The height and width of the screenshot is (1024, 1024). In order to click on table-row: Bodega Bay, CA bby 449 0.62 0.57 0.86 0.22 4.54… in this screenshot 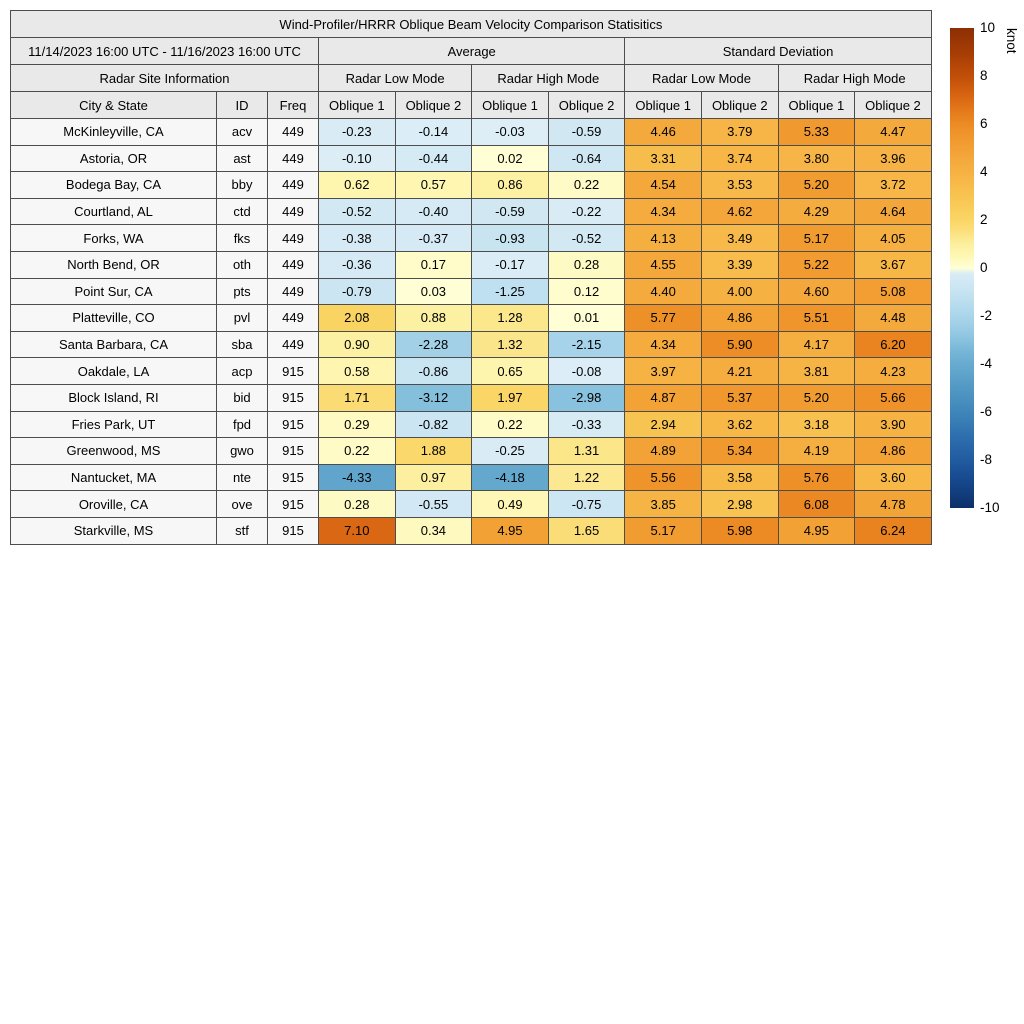, I will do `click(471, 185)`.